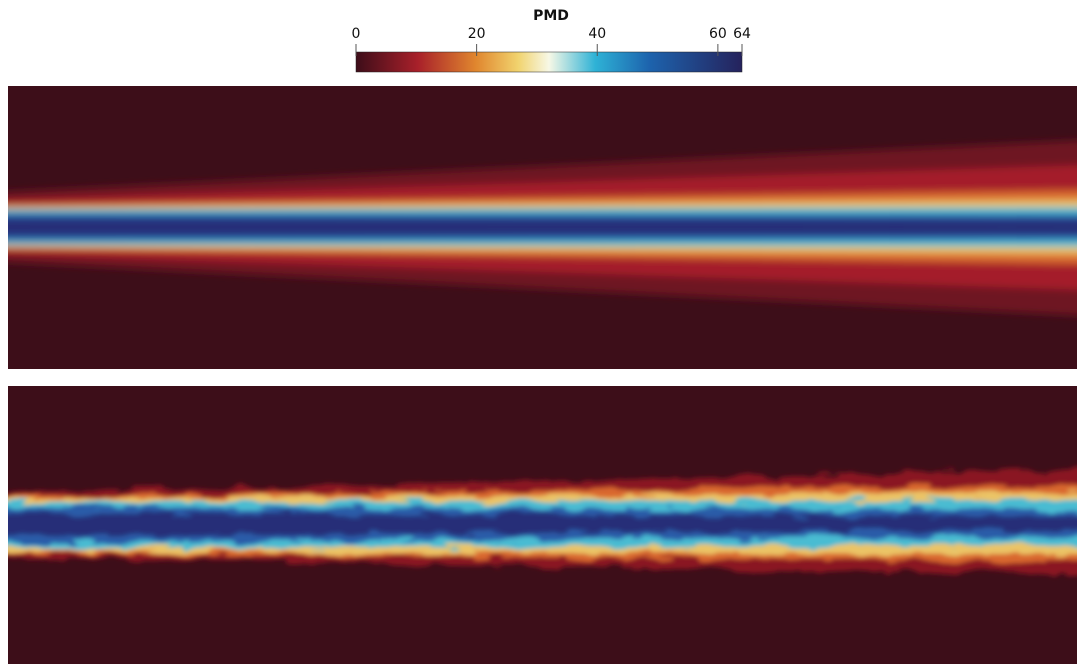  I want to click on tick-label: 40, so click(597, 34).